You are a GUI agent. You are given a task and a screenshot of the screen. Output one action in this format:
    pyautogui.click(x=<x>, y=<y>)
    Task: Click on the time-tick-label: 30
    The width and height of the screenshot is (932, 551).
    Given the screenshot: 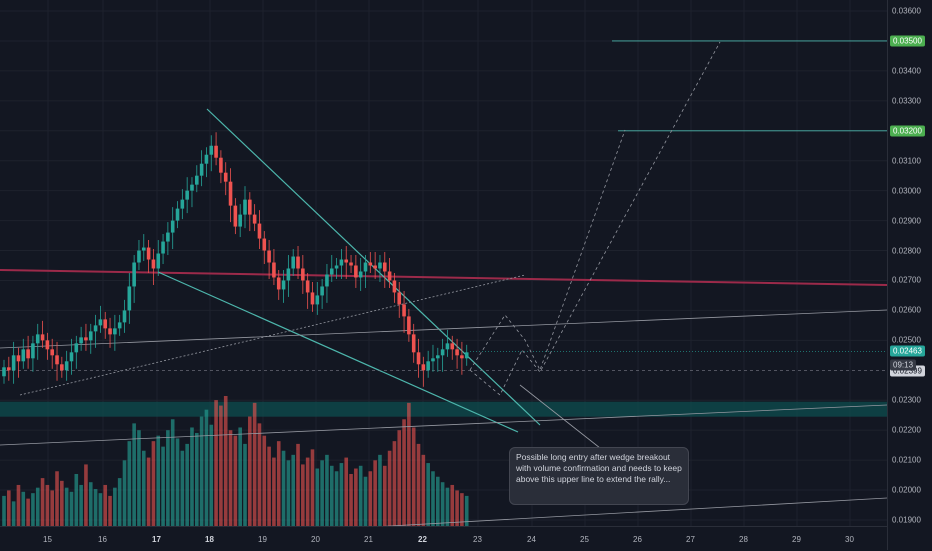 What is the action you would take?
    pyautogui.click(x=849, y=539)
    